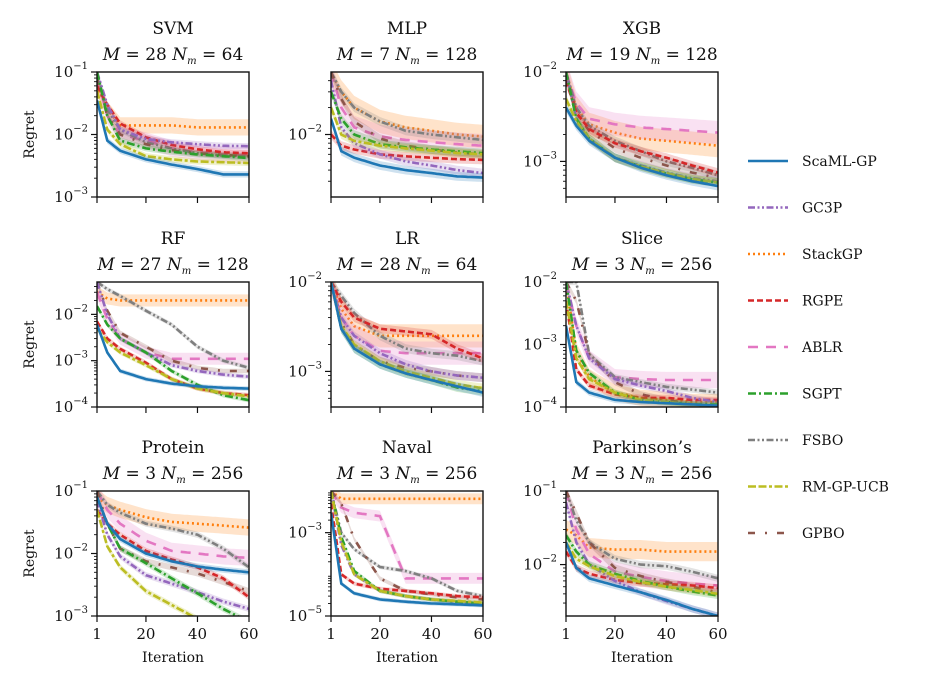 The height and width of the screenshot is (692, 934). What do you see at coordinates (173, 239) in the screenshot?
I see `panel-title: RF` at bounding box center [173, 239].